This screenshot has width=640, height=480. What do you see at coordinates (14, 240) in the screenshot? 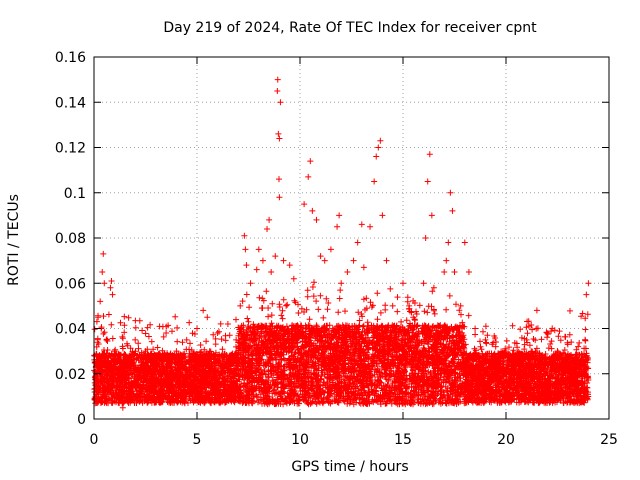
I see `y-axis-label: ROTI / TECUs` at bounding box center [14, 240].